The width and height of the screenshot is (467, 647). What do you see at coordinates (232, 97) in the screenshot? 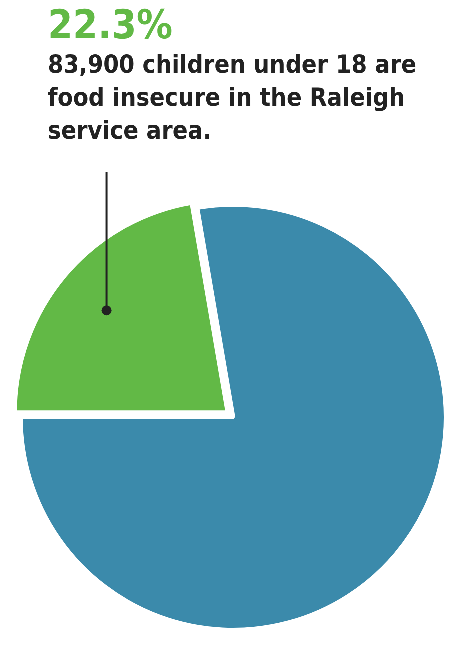
I see `text: 83,900 children under 18 are food insecure in the Raleigh service area.` at bounding box center [232, 97].